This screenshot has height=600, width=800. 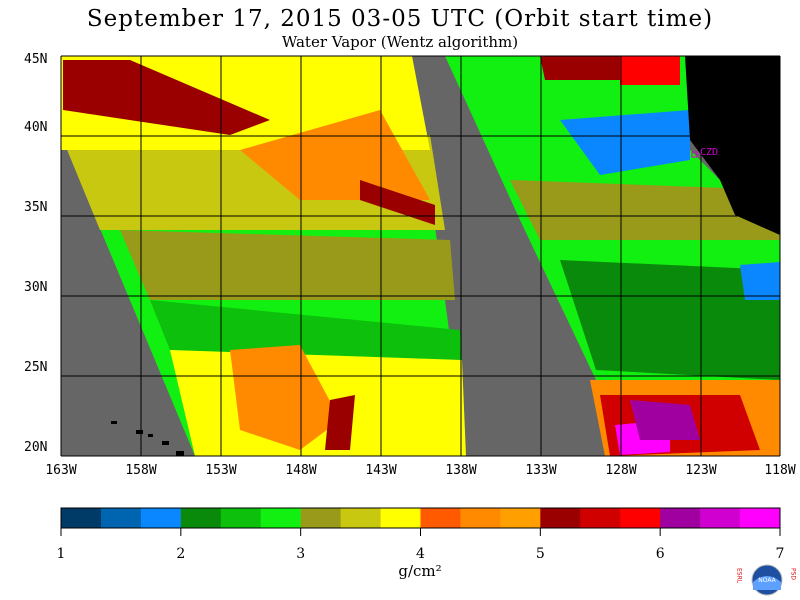 What do you see at coordinates (166, 97) in the screenshot?
I see `swath-west-red` at bounding box center [166, 97].